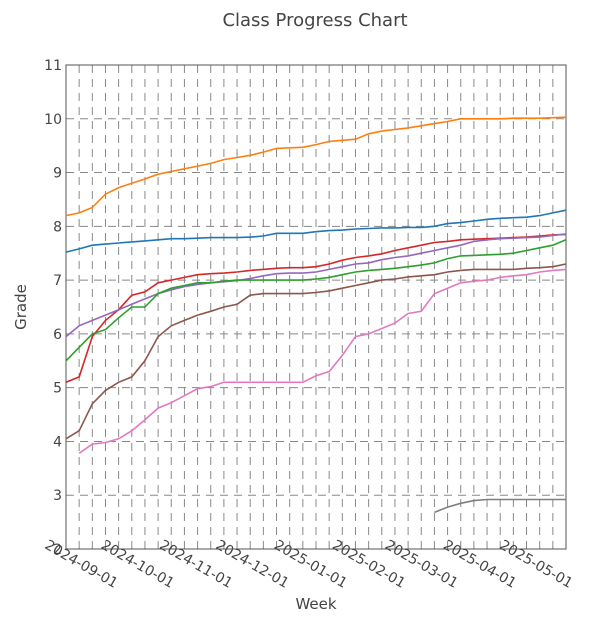 The image size is (600, 622). I want to click on y-tick-label: 8, so click(57, 227).